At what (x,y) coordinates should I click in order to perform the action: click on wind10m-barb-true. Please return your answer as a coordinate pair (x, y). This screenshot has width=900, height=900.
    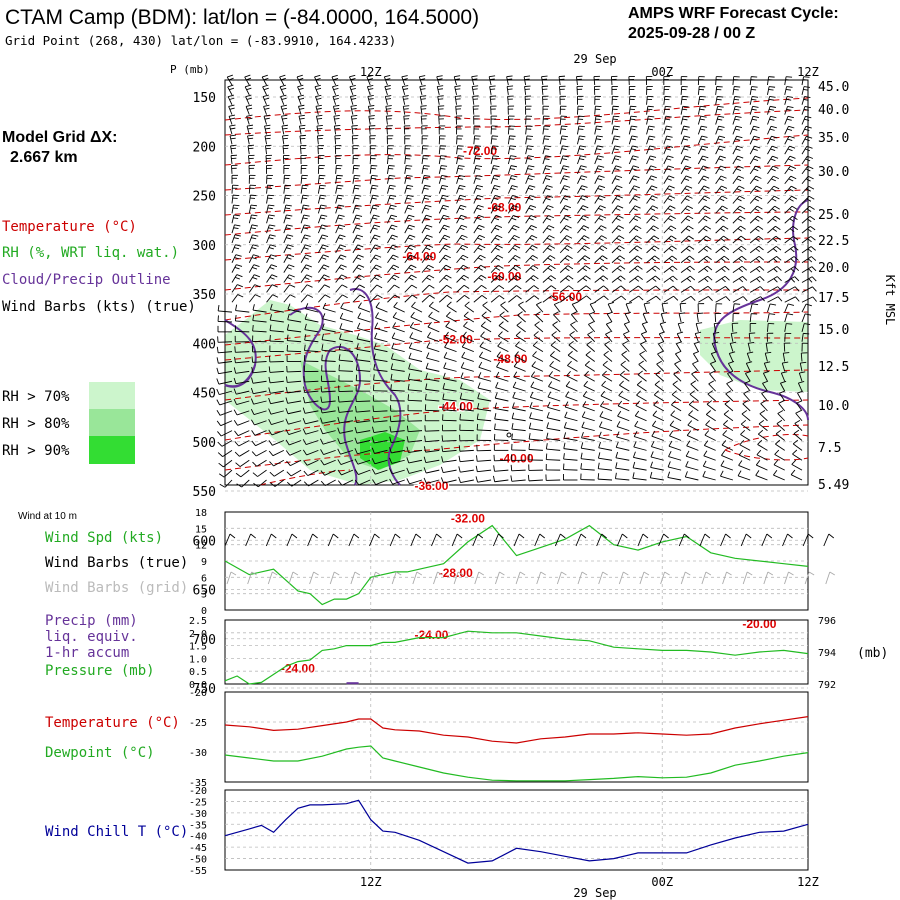
    Looking at the image, I should click on (335, 536).